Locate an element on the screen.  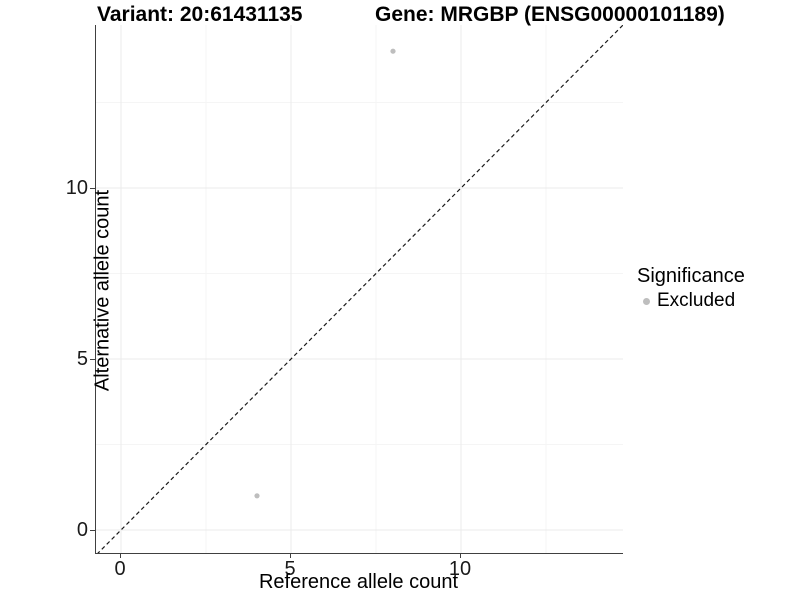
legend-title: Significance is located at coordinates (691, 276).